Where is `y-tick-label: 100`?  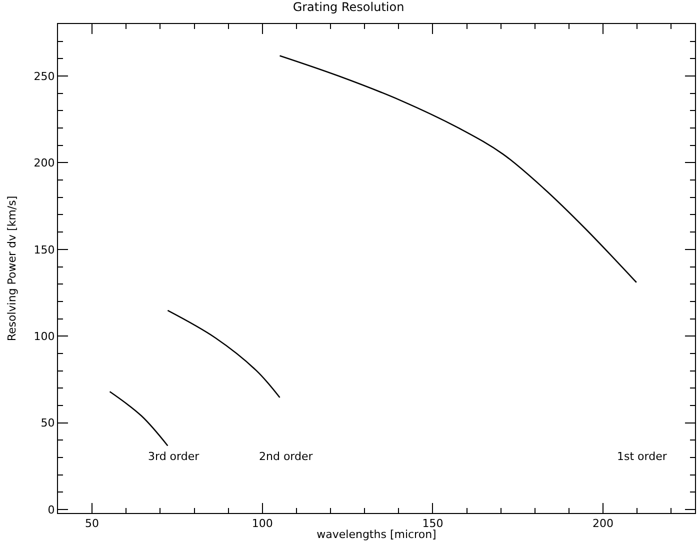 y-tick-label: 100 is located at coordinates (44, 336).